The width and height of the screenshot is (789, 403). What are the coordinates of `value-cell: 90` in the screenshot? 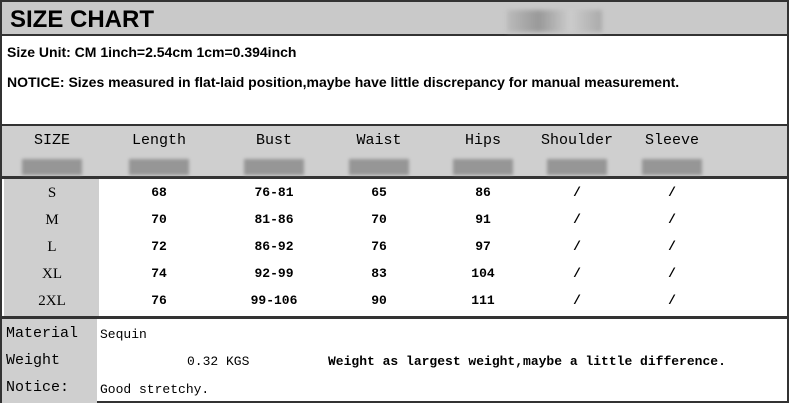 It's located at (379, 300).